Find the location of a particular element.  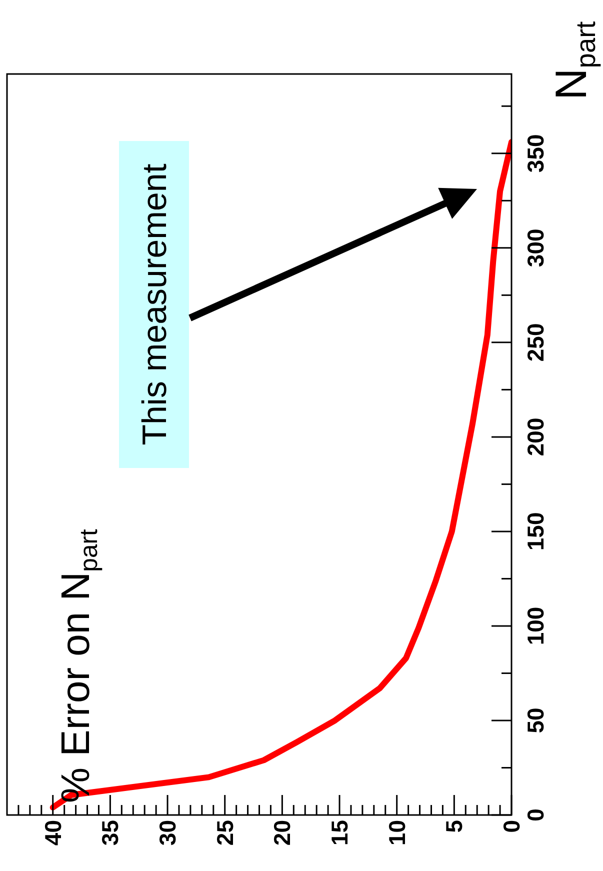

x-tick-label: 35 is located at coordinates (110, 833).